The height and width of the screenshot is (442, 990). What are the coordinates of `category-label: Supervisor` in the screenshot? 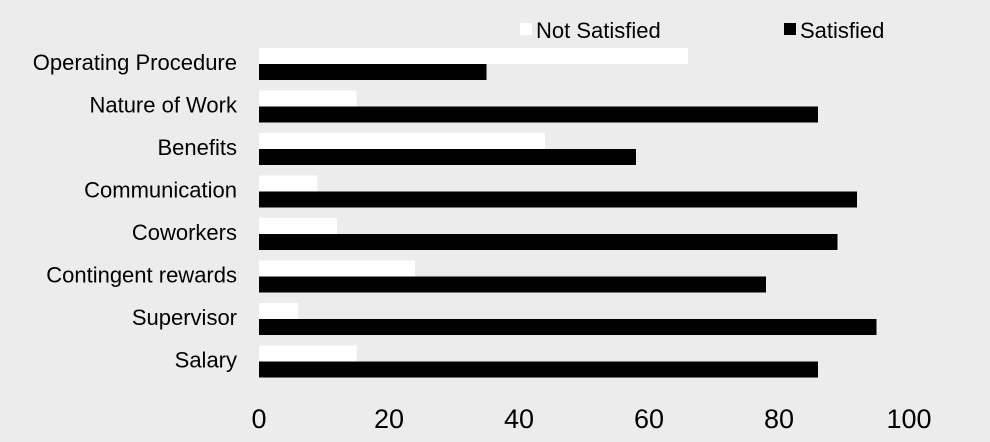 It's located at (184, 317).